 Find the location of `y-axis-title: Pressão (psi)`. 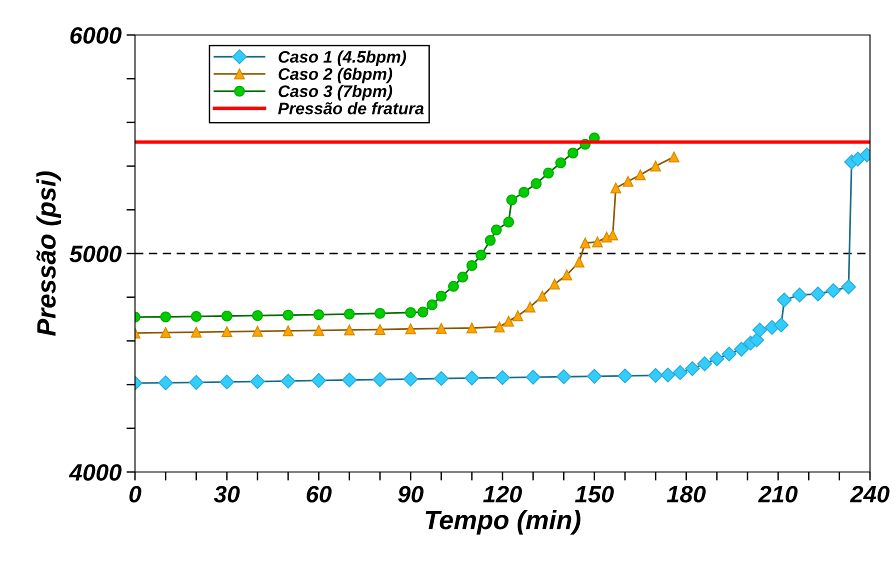

y-axis-title: Pressão (psi) is located at coordinates (48, 253).